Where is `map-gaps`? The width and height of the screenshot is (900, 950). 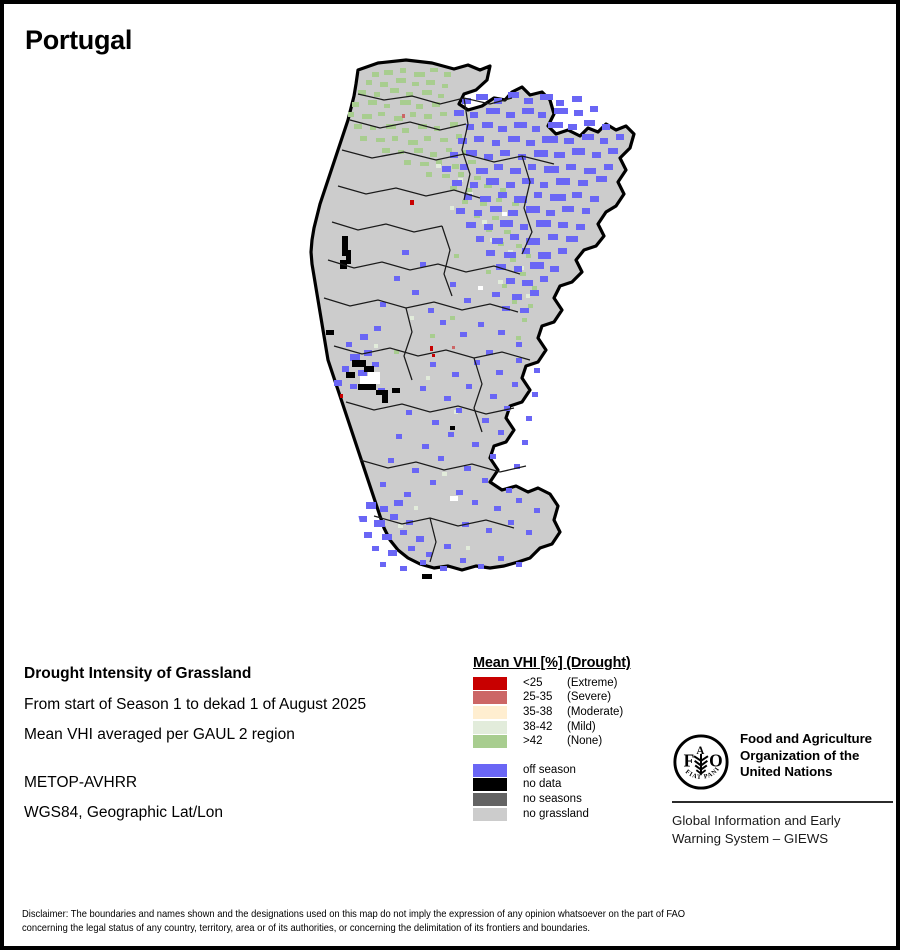 map-gaps is located at coordinates (433, 356).